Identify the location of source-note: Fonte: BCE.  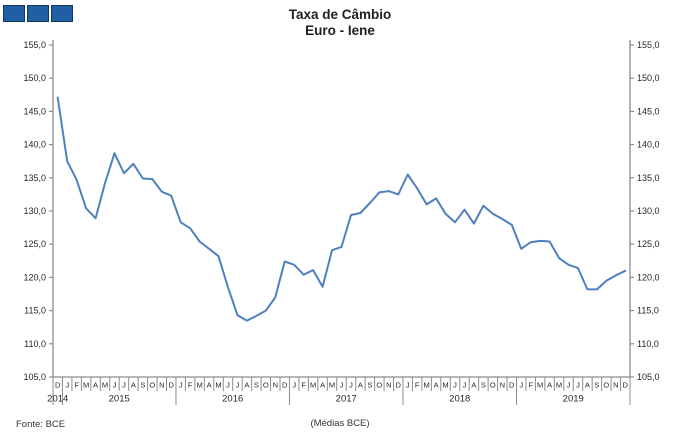
(41, 424).